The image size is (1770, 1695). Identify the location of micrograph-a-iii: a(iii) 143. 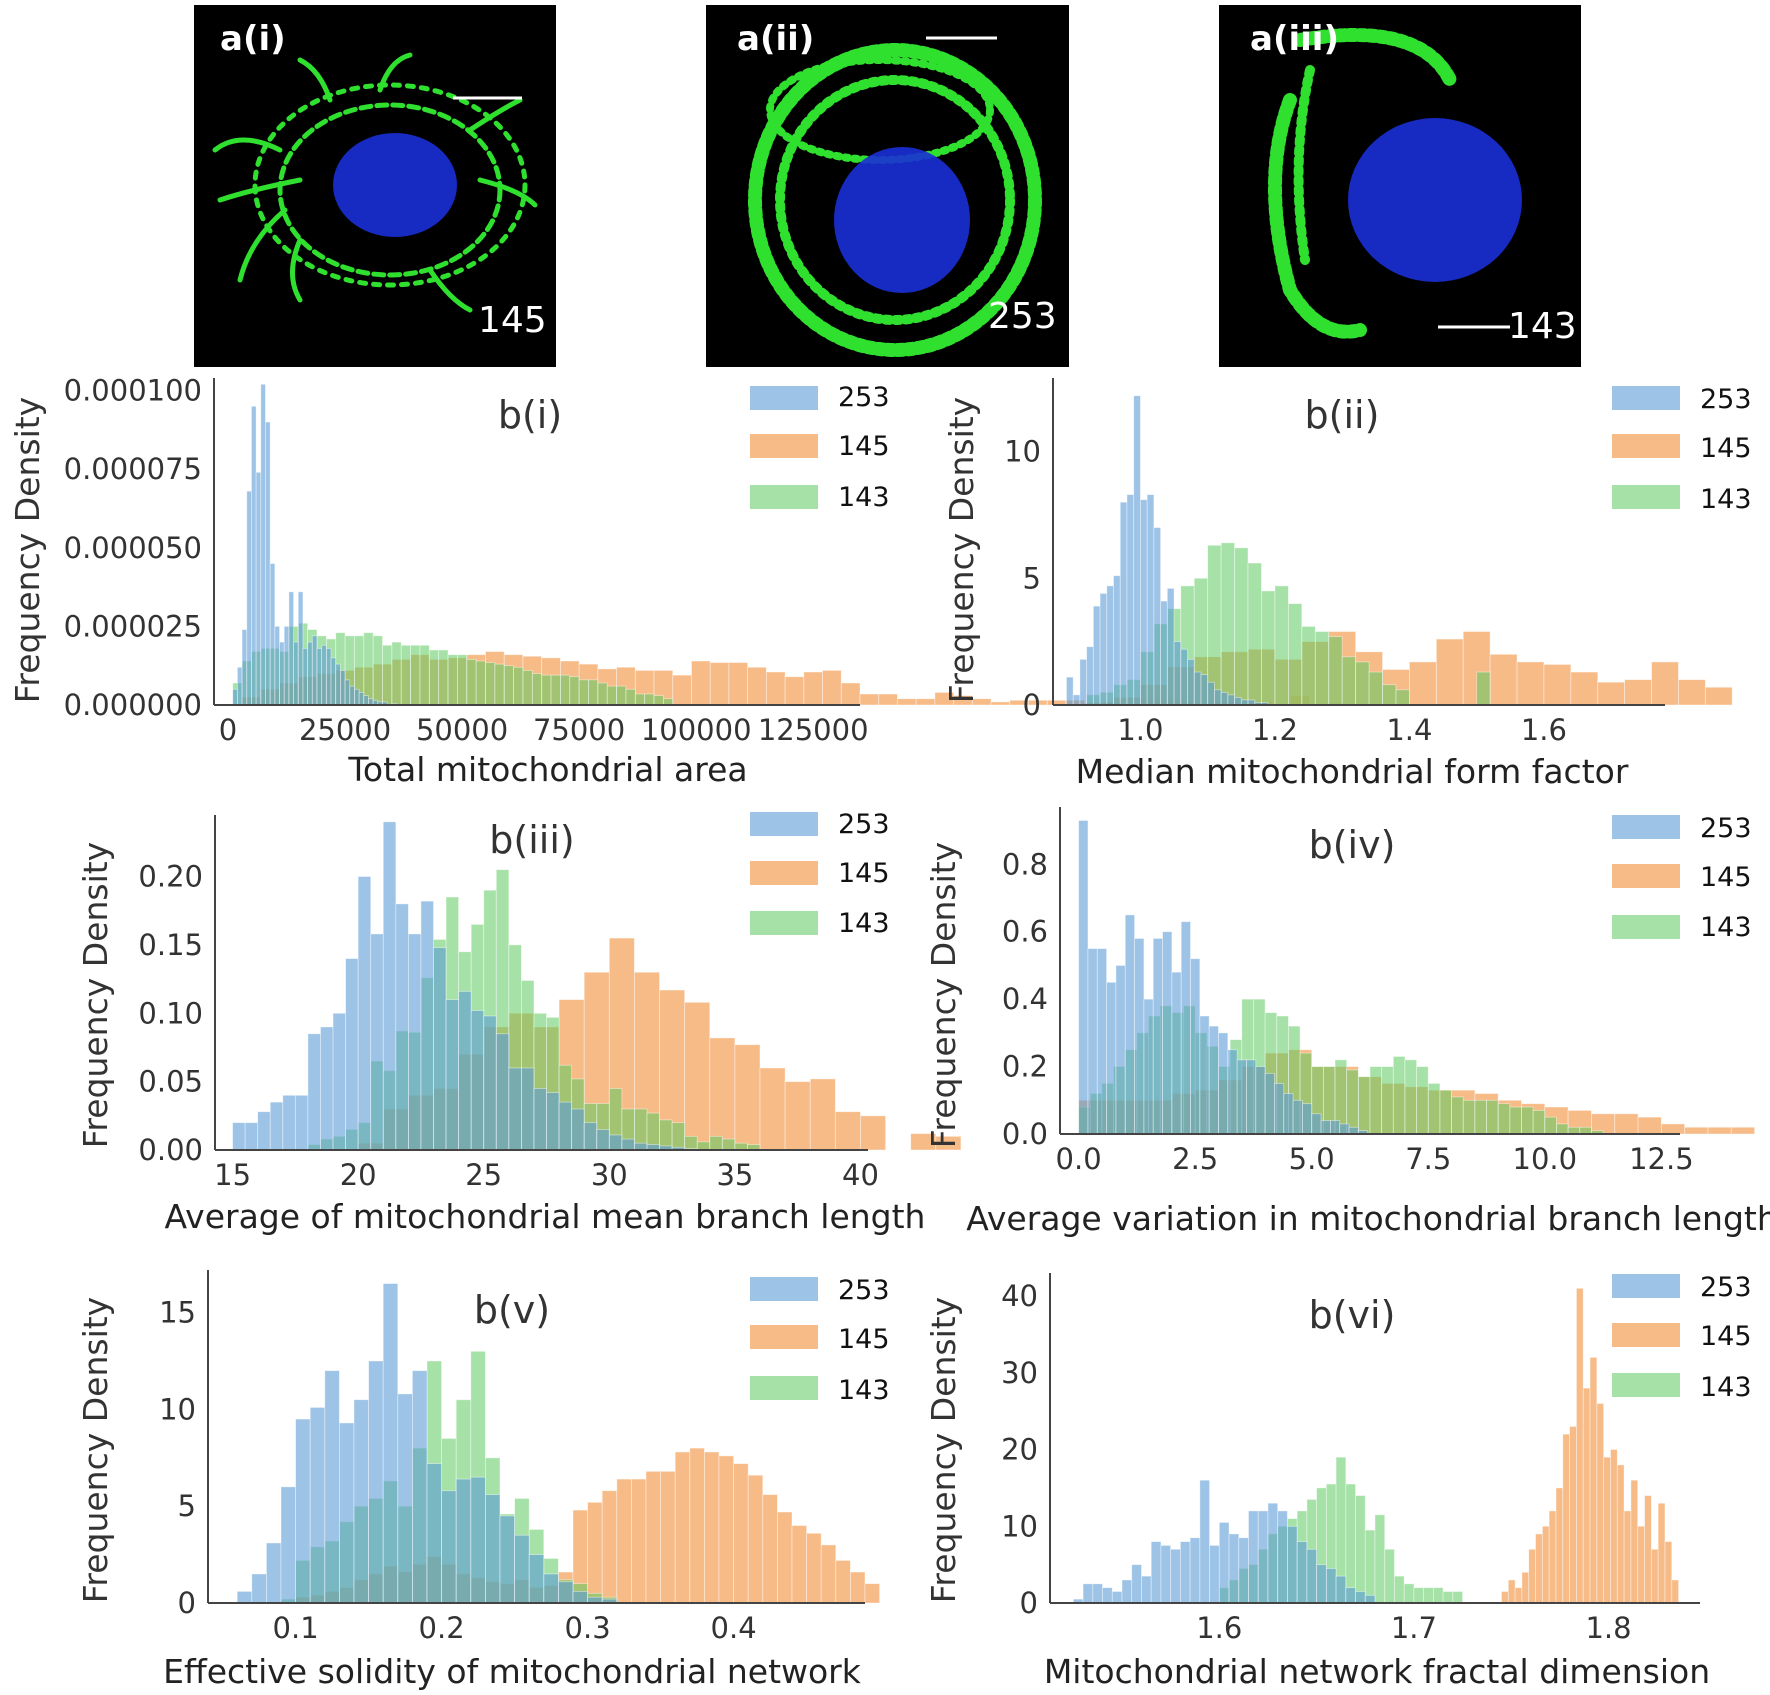
(1400, 186).